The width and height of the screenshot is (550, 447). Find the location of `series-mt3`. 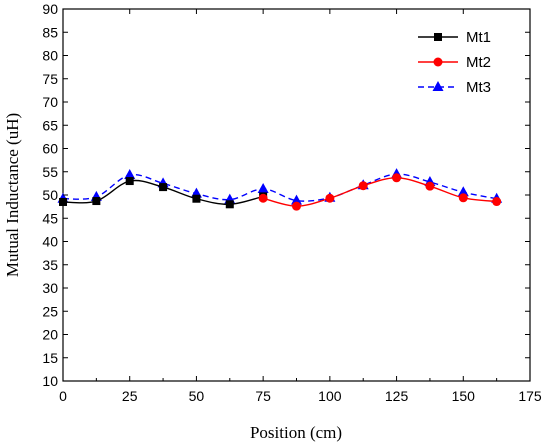

series-mt3 is located at coordinates (280, 186).